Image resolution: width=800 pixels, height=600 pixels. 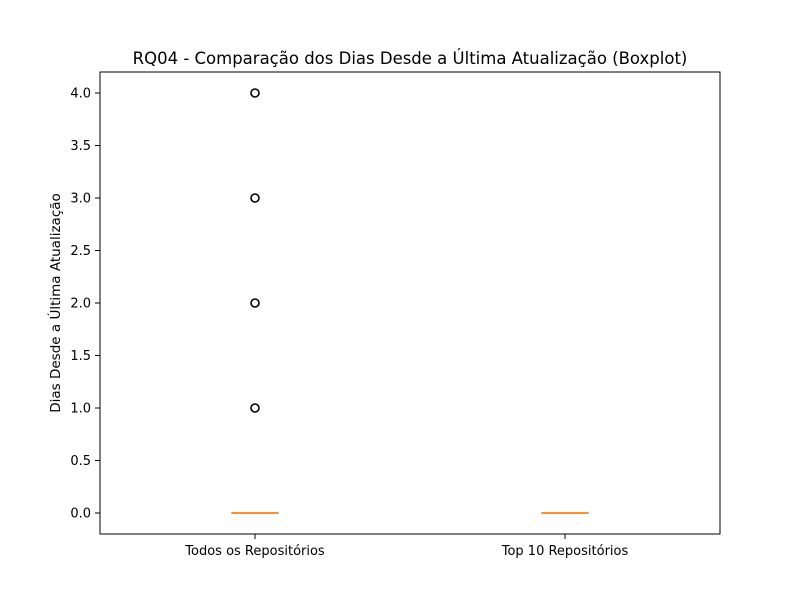 I want to click on x-tick-label: Todos os Repositórios, so click(x=254, y=551).